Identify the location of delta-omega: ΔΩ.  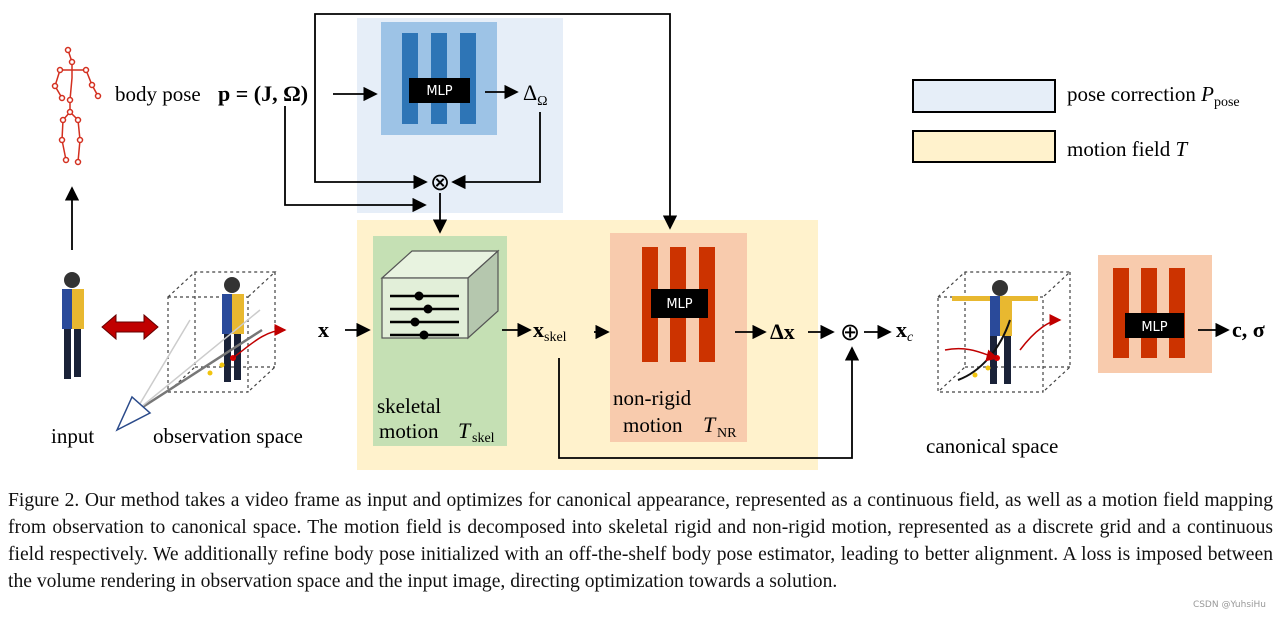
(535, 94).